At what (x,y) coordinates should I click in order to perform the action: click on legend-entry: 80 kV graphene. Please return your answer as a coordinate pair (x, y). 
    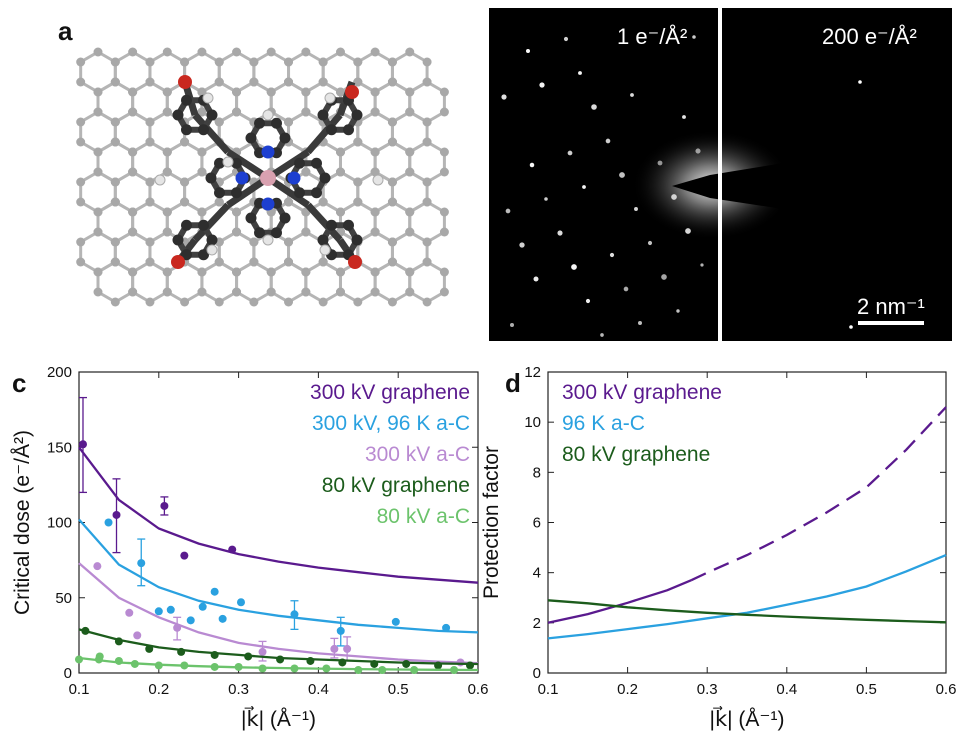
    Looking at the image, I should click on (636, 454).